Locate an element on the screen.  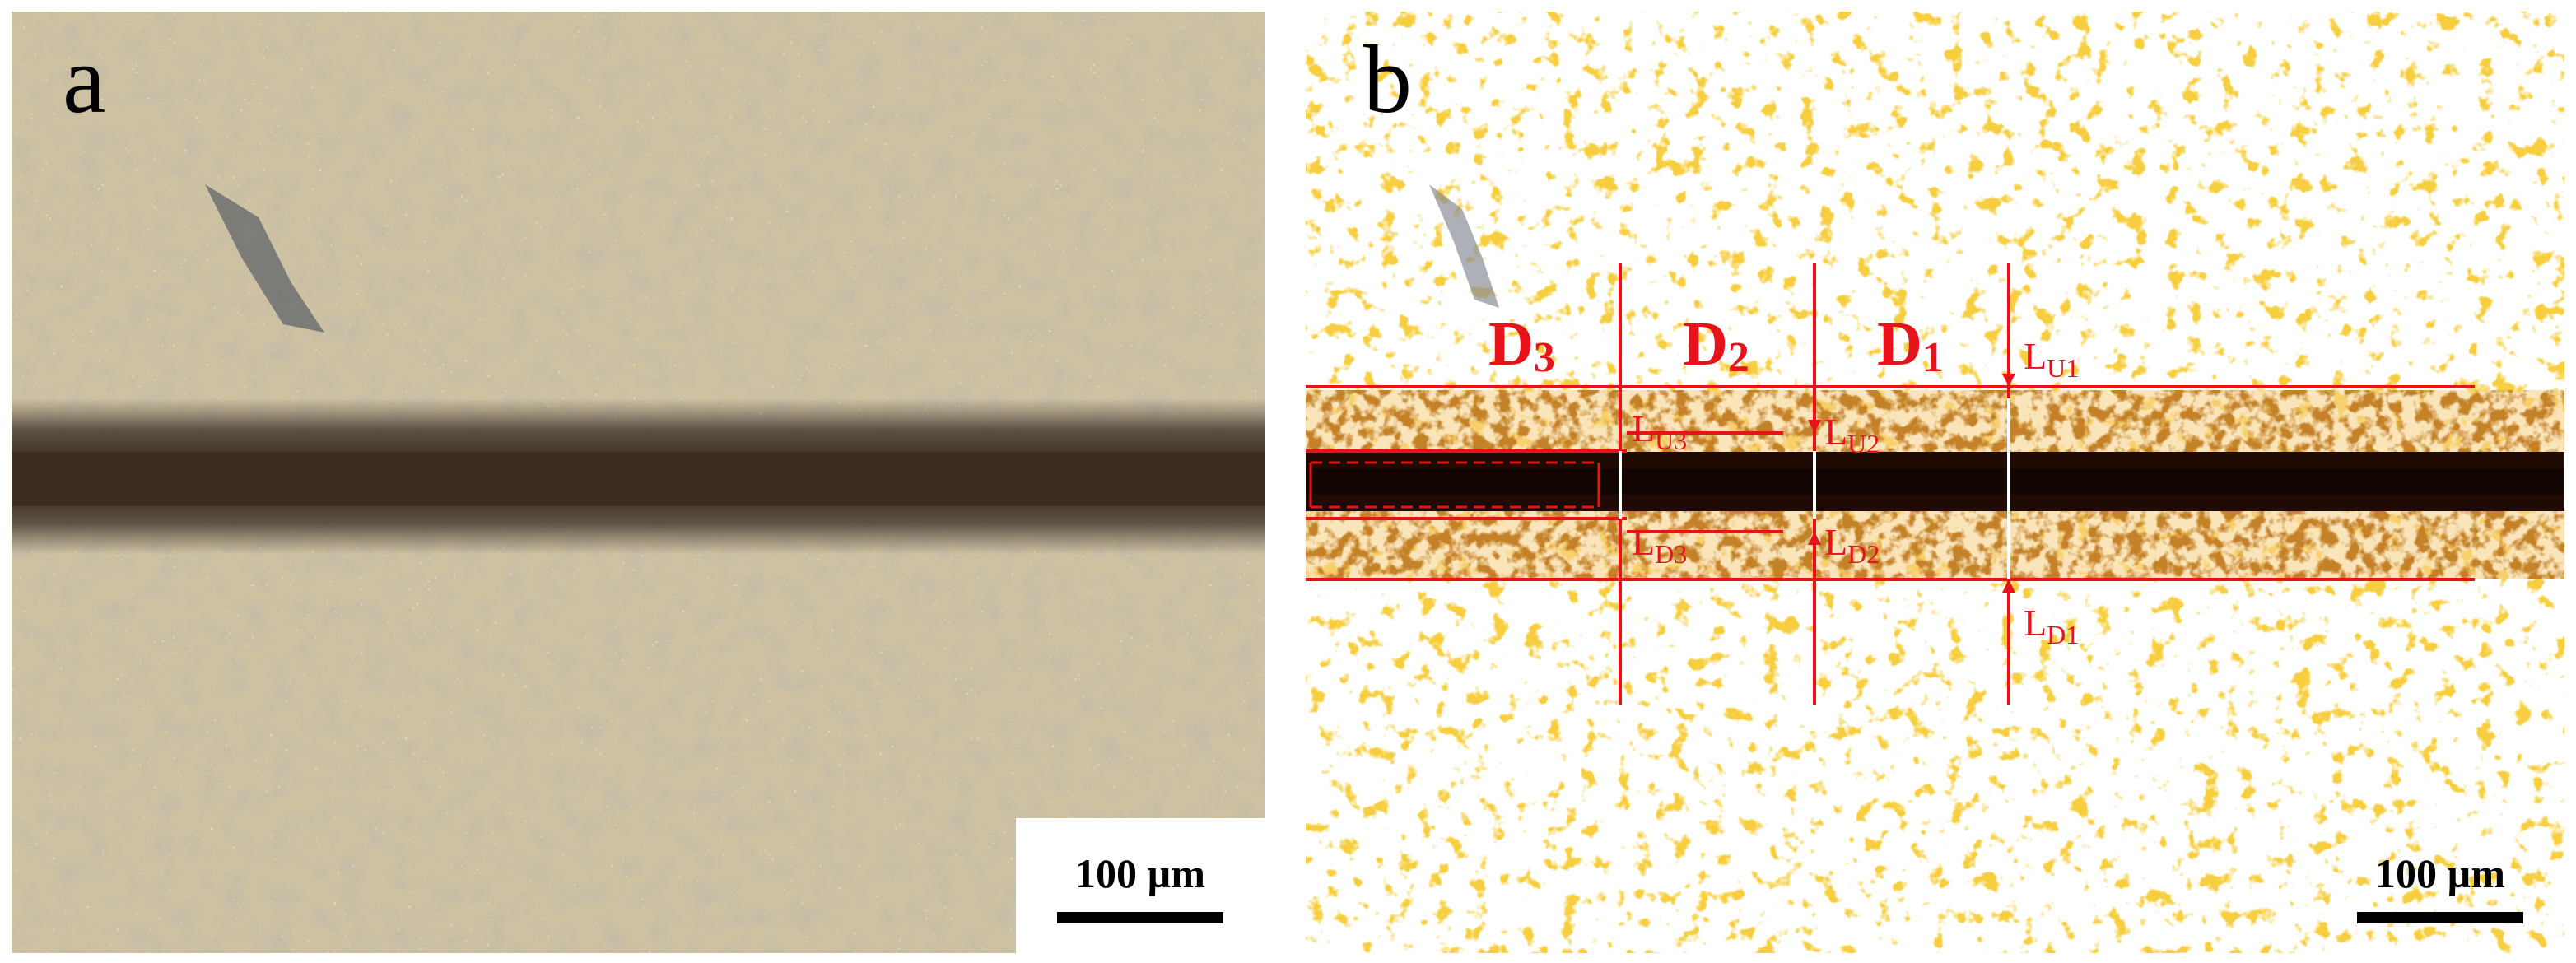
scale-bar-label-b: 100 µm is located at coordinates (2440, 873).